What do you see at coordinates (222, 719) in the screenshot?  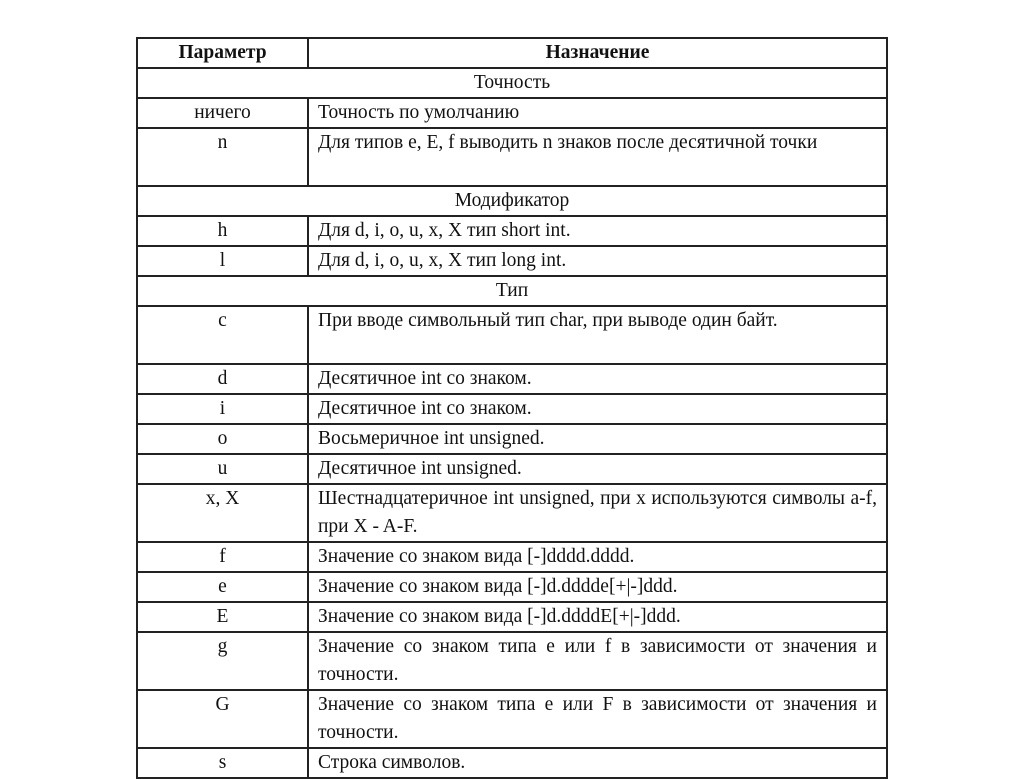 I see `param-cell: G` at bounding box center [222, 719].